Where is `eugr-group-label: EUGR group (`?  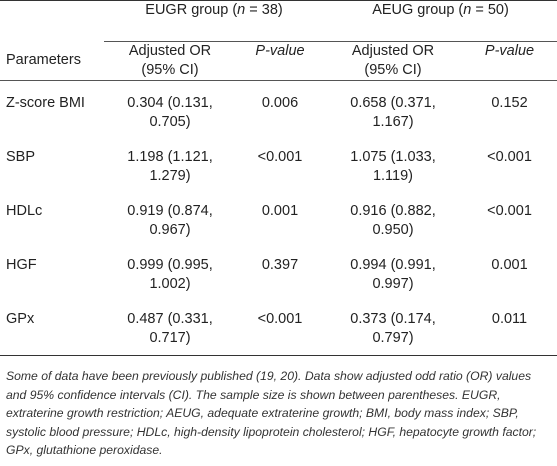 eugr-group-label: EUGR group ( is located at coordinates (191, 10).